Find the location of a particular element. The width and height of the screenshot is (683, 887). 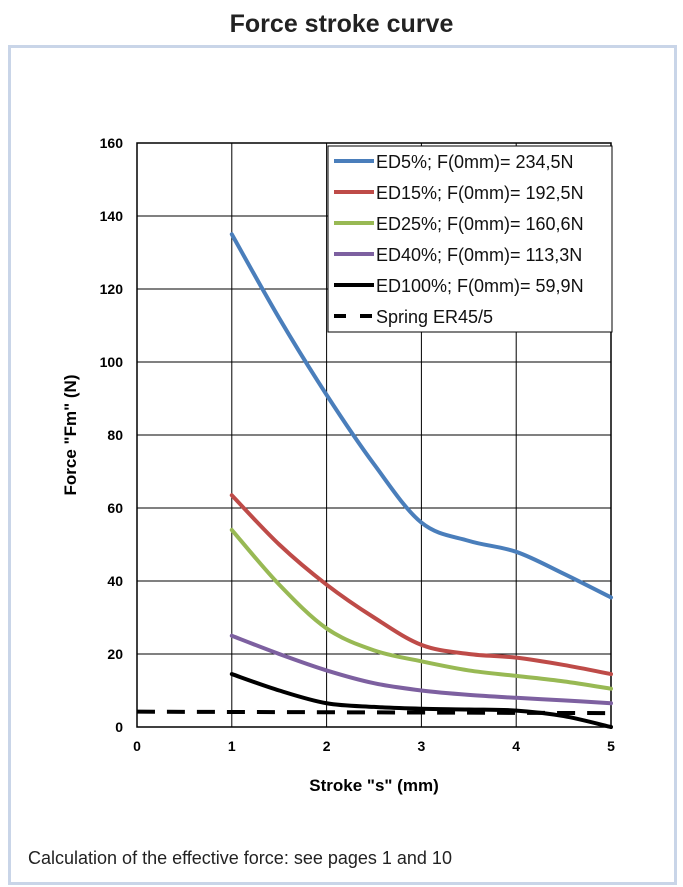

y-tick-label: 80 is located at coordinates (115, 435).